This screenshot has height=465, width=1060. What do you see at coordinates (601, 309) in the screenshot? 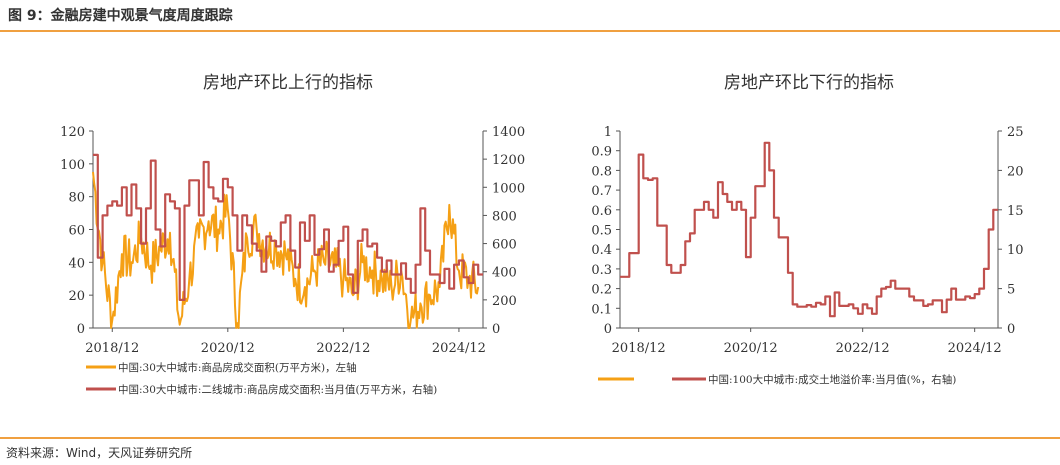
I see `left-tick-label: 0.1` at bounding box center [601, 309].